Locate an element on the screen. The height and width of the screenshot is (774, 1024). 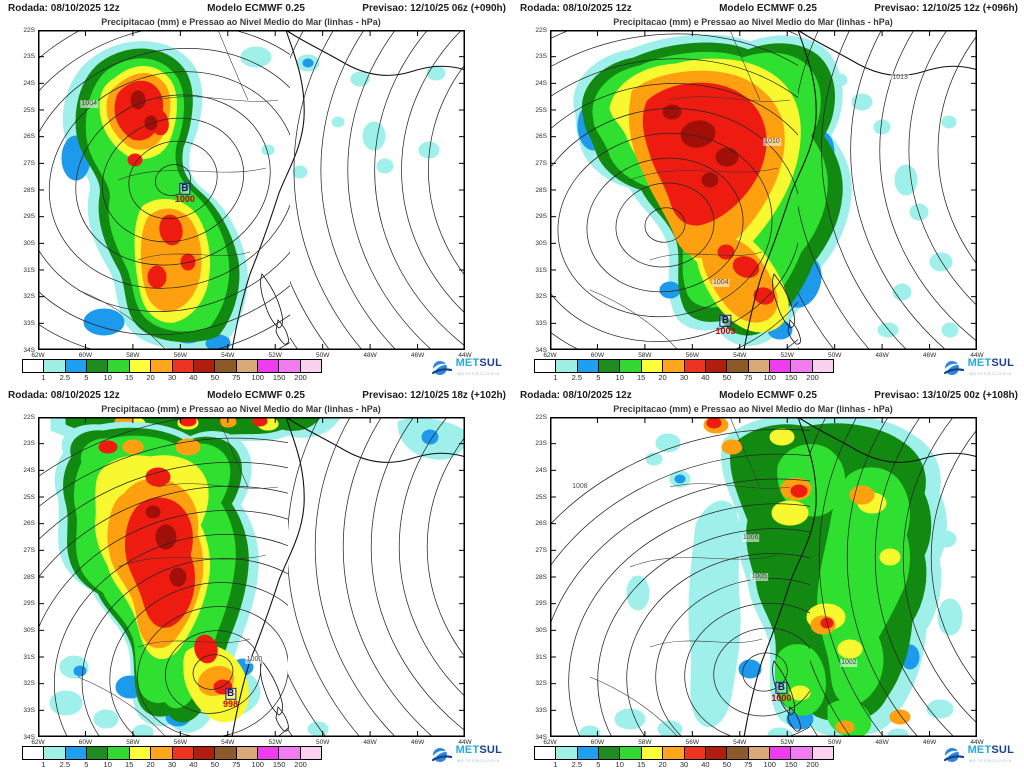
colorbar-threshold-label: 30 is located at coordinates (172, 377).